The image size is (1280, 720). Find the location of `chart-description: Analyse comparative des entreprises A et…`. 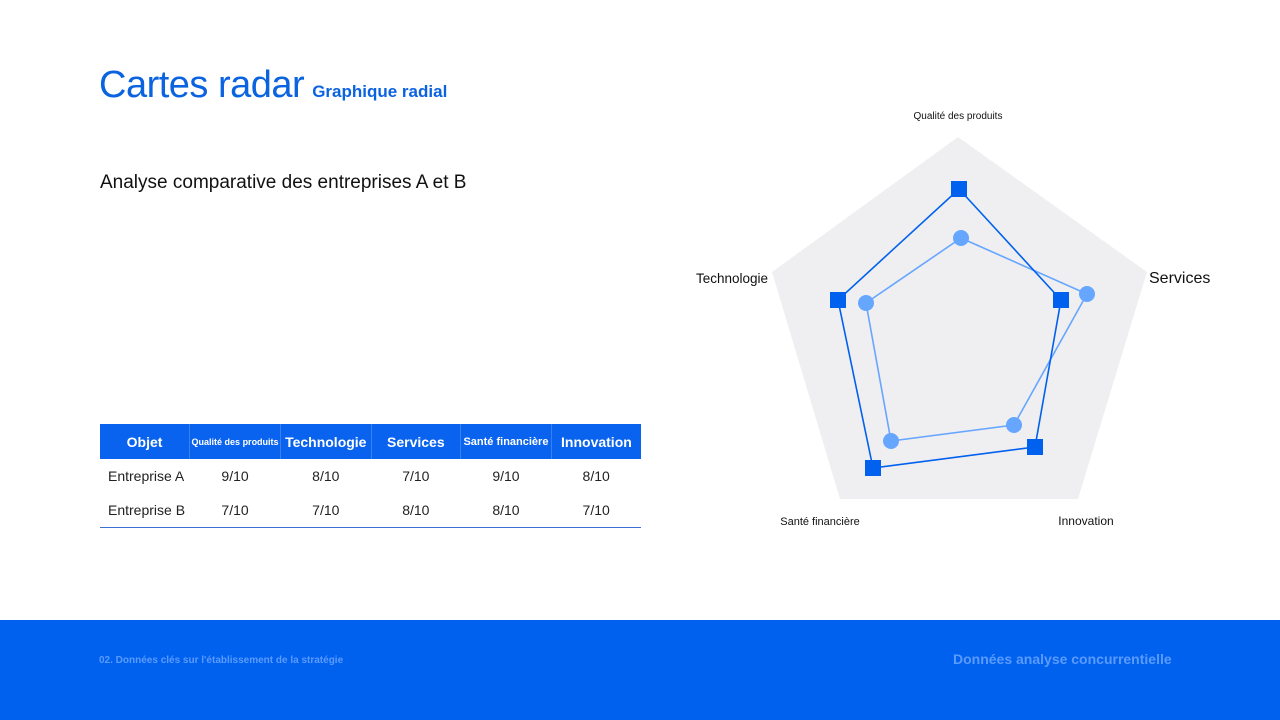

chart-description: Analyse comparative des entreprises A et… is located at coordinates (283, 182).